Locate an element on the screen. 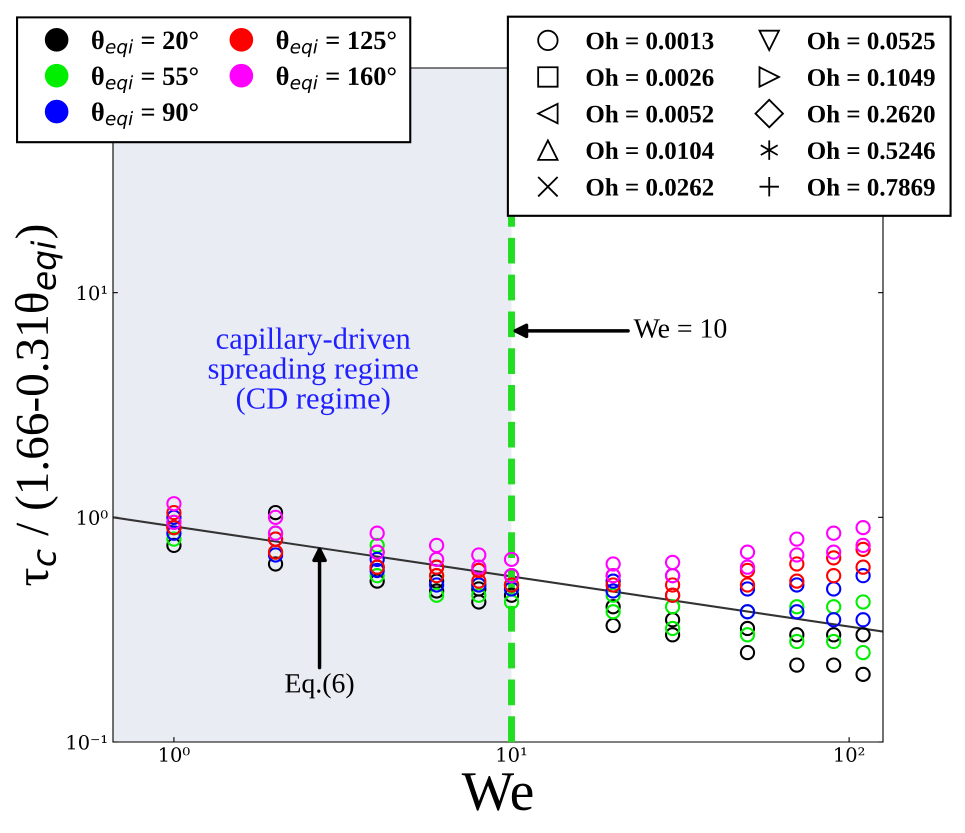 The height and width of the screenshot is (833, 965). legend-label: Oh = 0.7869 is located at coordinates (871, 187).